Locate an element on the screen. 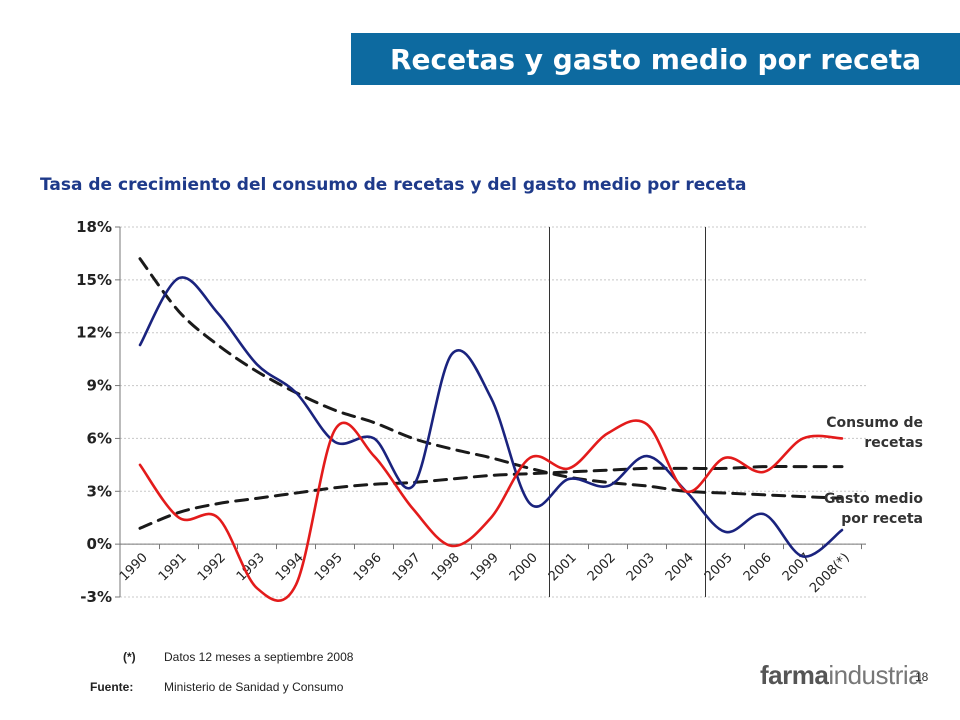 The width and height of the screenshot is (960, 720). x-tick-label: 2001 is located at coordinates (563, 567).